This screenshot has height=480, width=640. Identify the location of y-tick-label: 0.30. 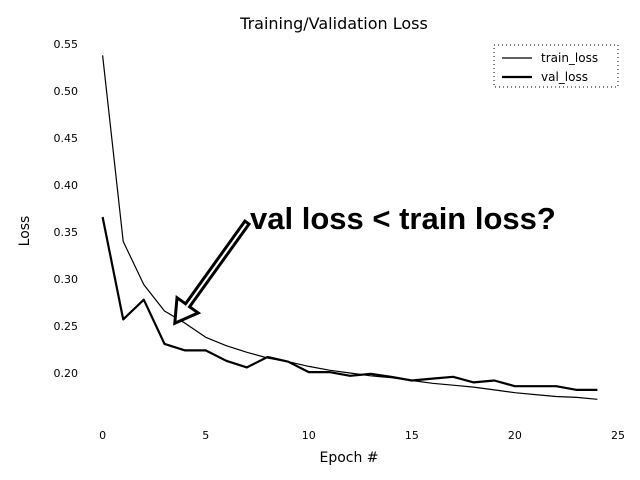
(66, 279).